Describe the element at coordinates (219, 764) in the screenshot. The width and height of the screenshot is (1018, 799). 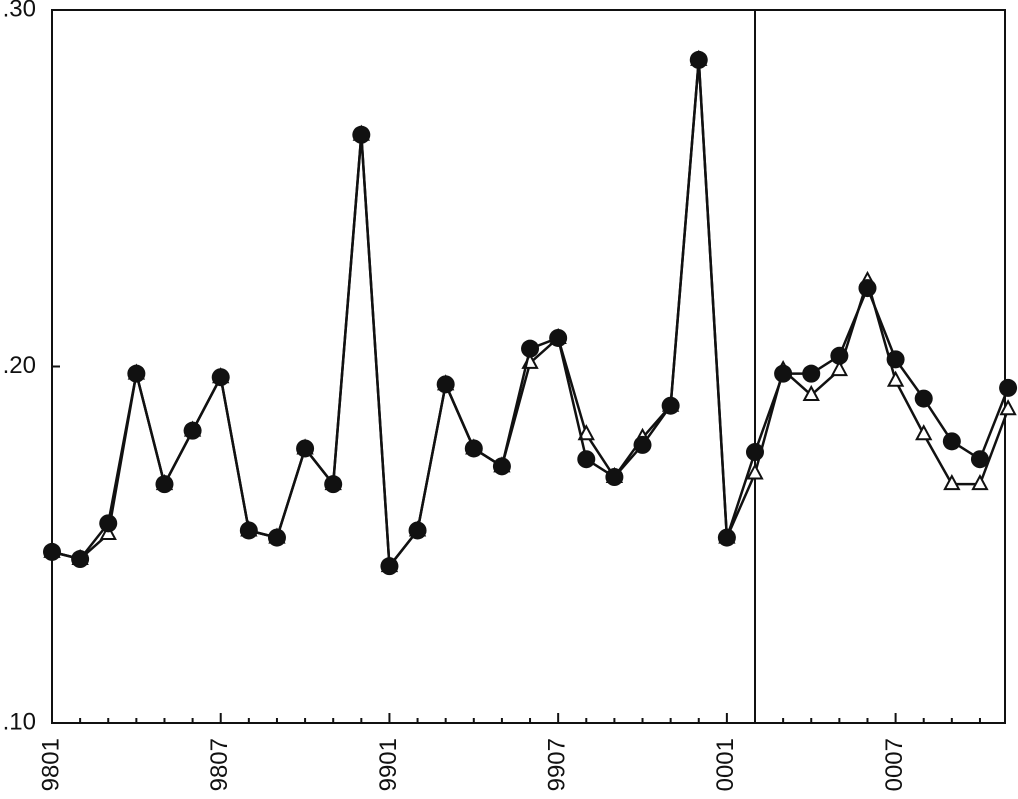
I see `x-tick-label: 9807` at that location.